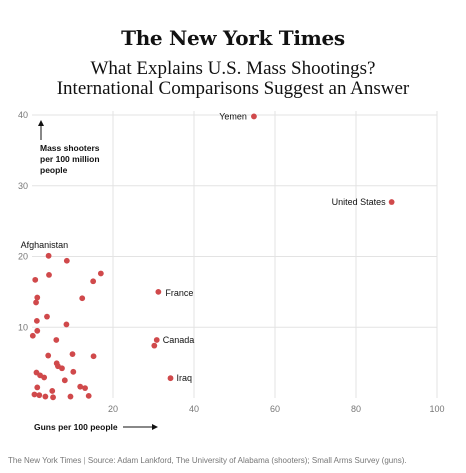 This screenshot has width=466, height=473. I want to click on y-axis-label: per 100 million, so click(70, 159).